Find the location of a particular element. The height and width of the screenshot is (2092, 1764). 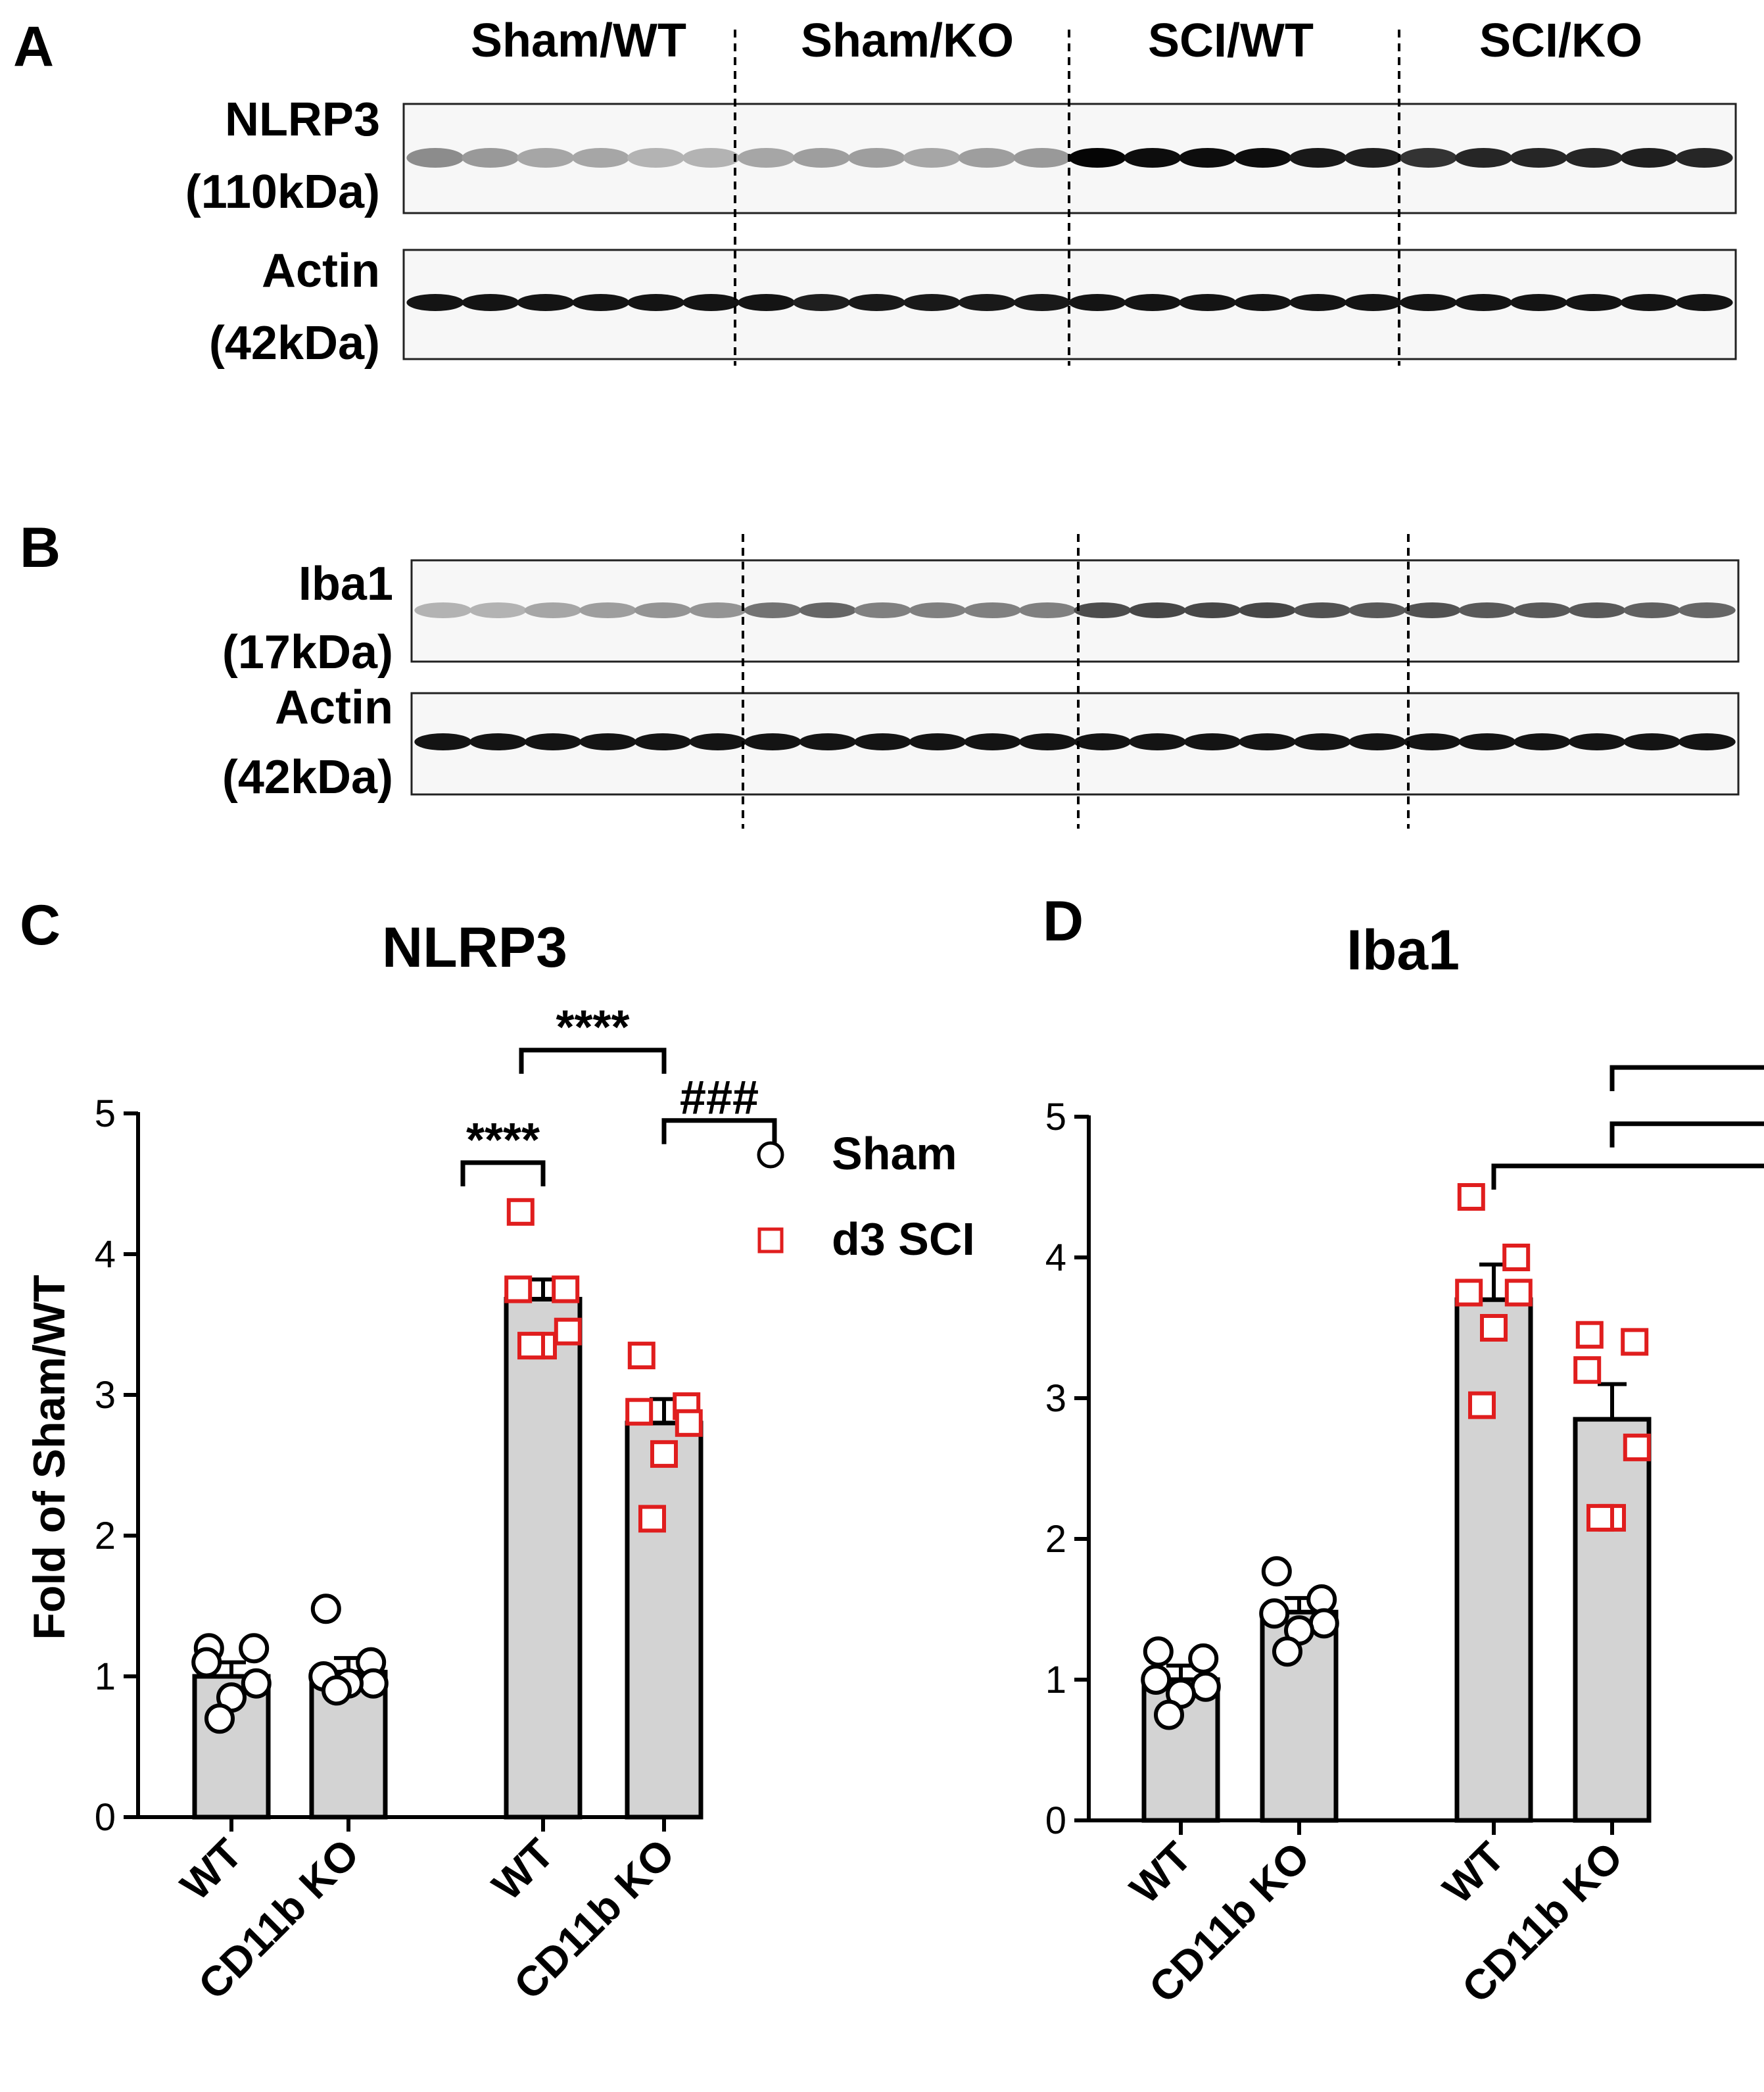

y-tick-label: 1 is located at coordinates (1055, 1680).